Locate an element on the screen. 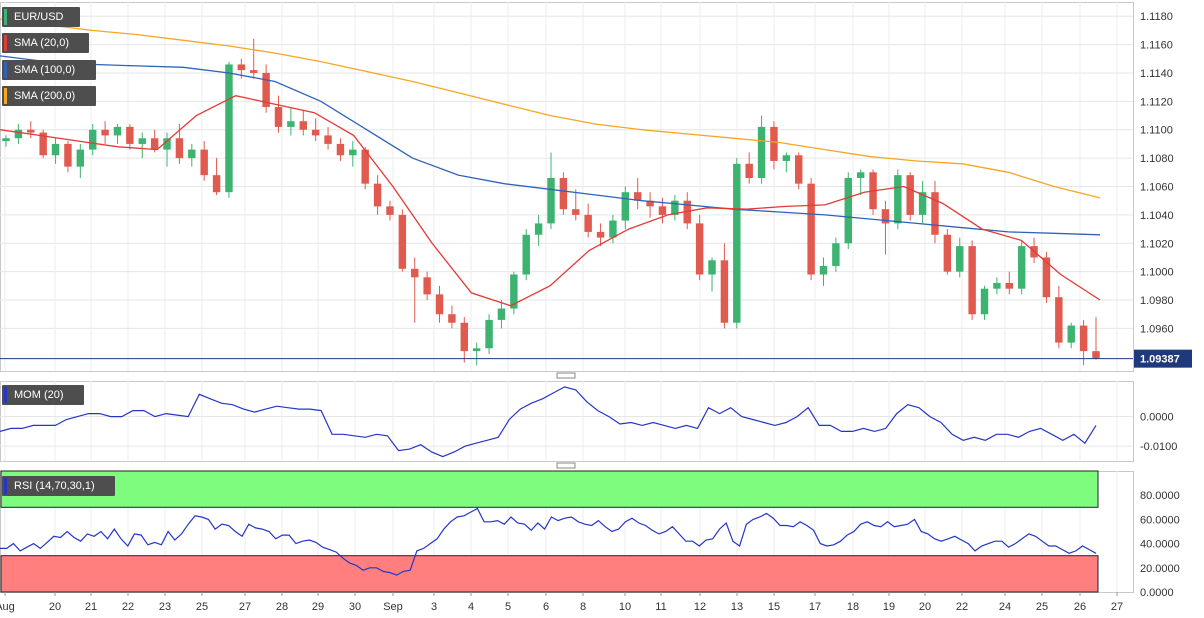  x-tick-label: Aug is located at coordinates (7, 607).